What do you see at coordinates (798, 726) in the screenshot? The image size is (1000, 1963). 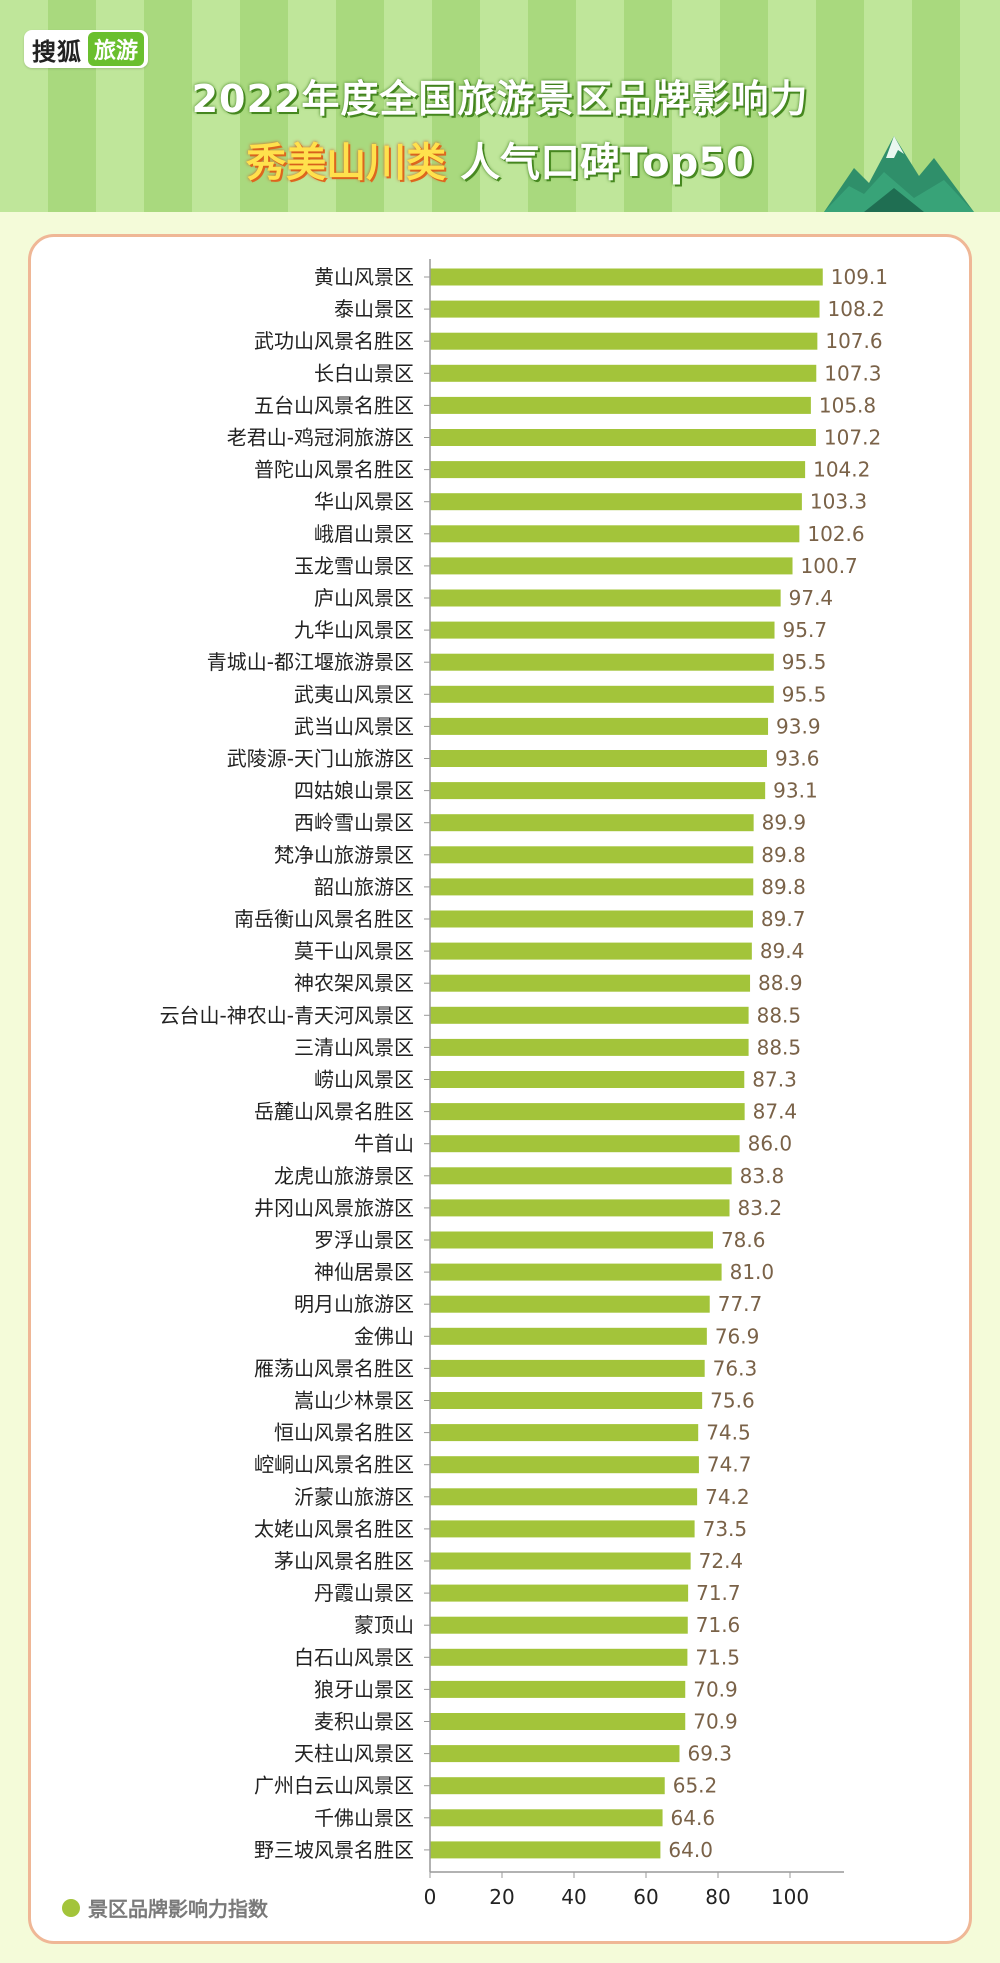 I see `value-label: 93.9` at bounding box center [798, 726].